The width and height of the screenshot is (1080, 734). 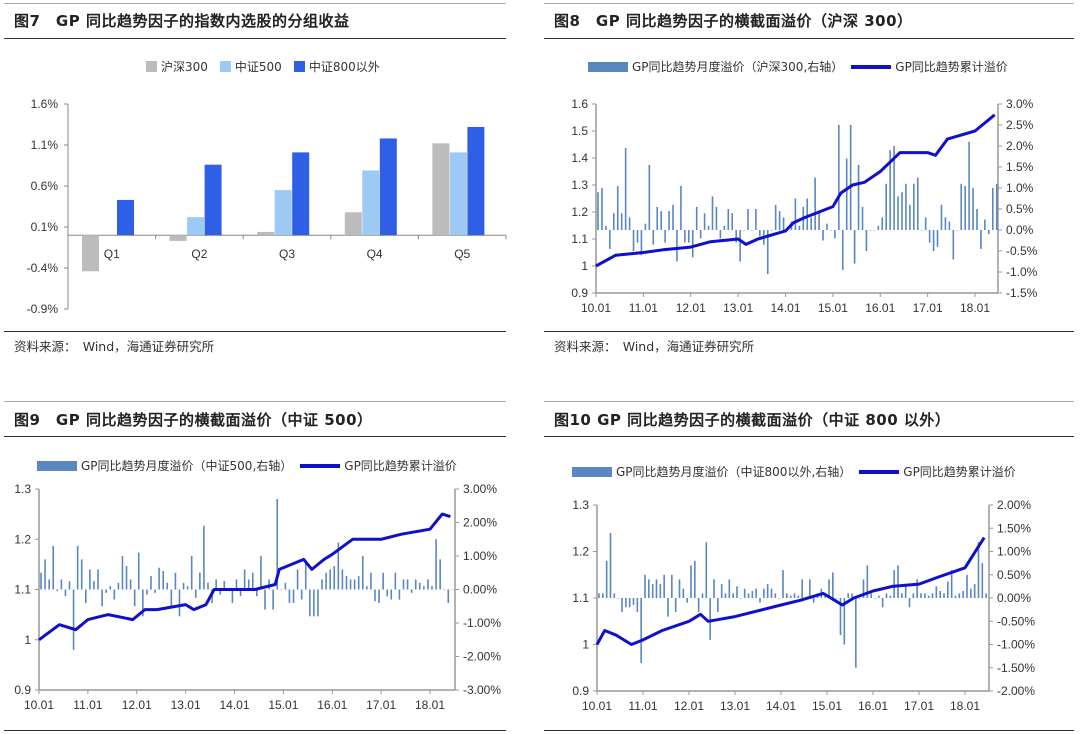 I want to click on fig8-right-tick-label: 1.0%, so click(x=1020, y=188).